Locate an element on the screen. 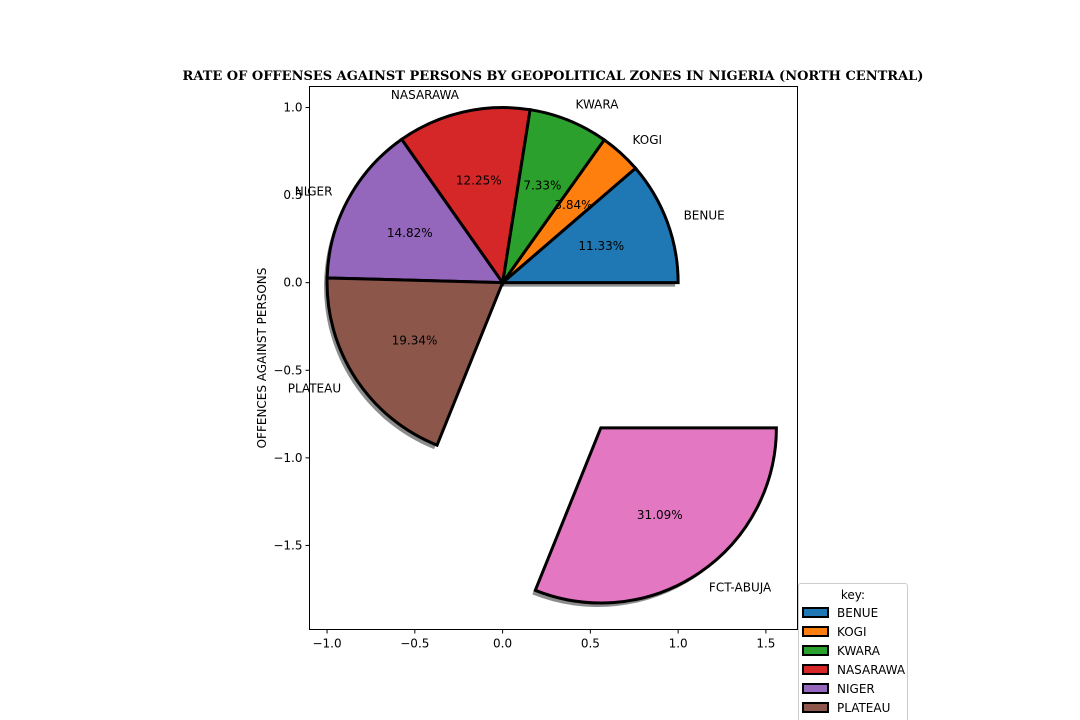 This screenshot has height=720, width=1080. slice-niger is located at coordinates (415, 211).